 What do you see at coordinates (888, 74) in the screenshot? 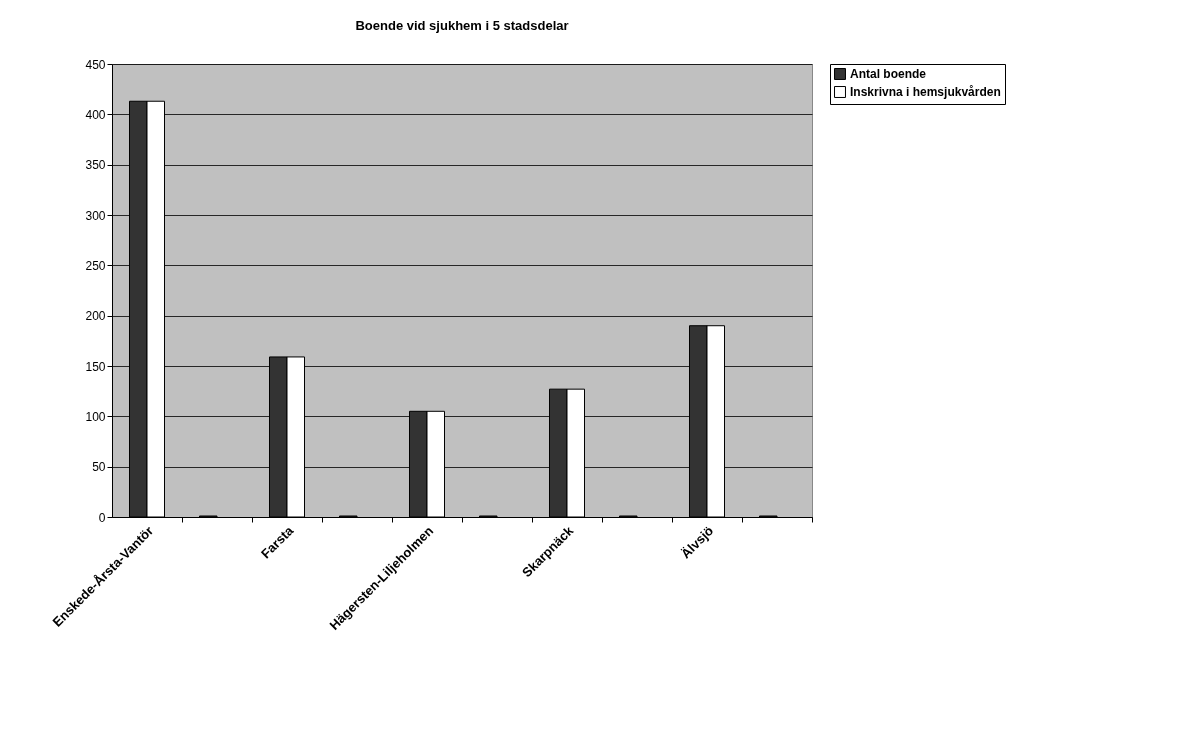
I see `legend-label: Antal boende` at bounding box center [888, 74].